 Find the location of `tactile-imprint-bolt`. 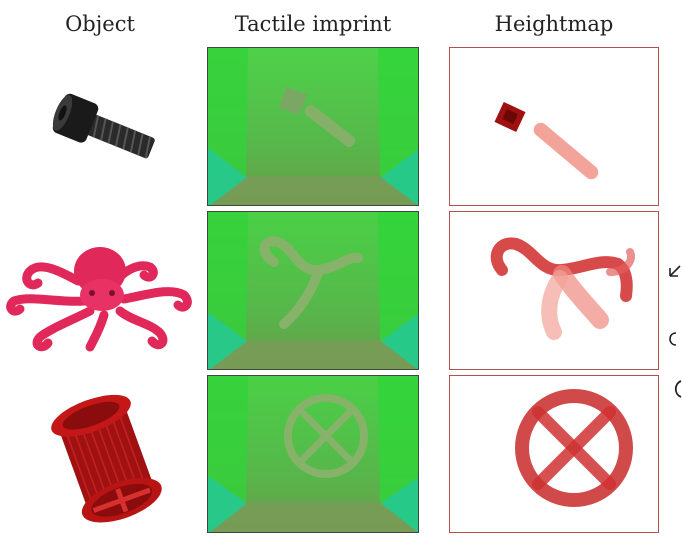

tactile-imprint-bolt is located at coordinates (313, 126).